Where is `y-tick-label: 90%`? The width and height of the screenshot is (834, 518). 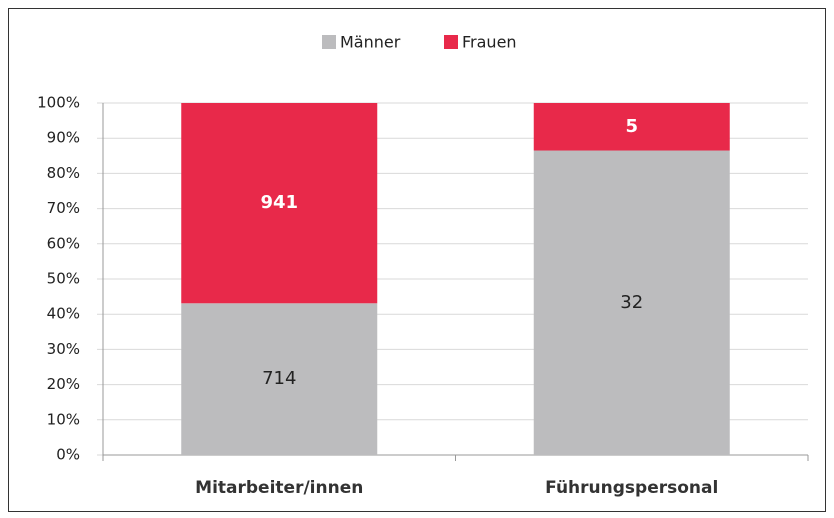
y-tick-label: 90% is located at coordinates (63, 138).